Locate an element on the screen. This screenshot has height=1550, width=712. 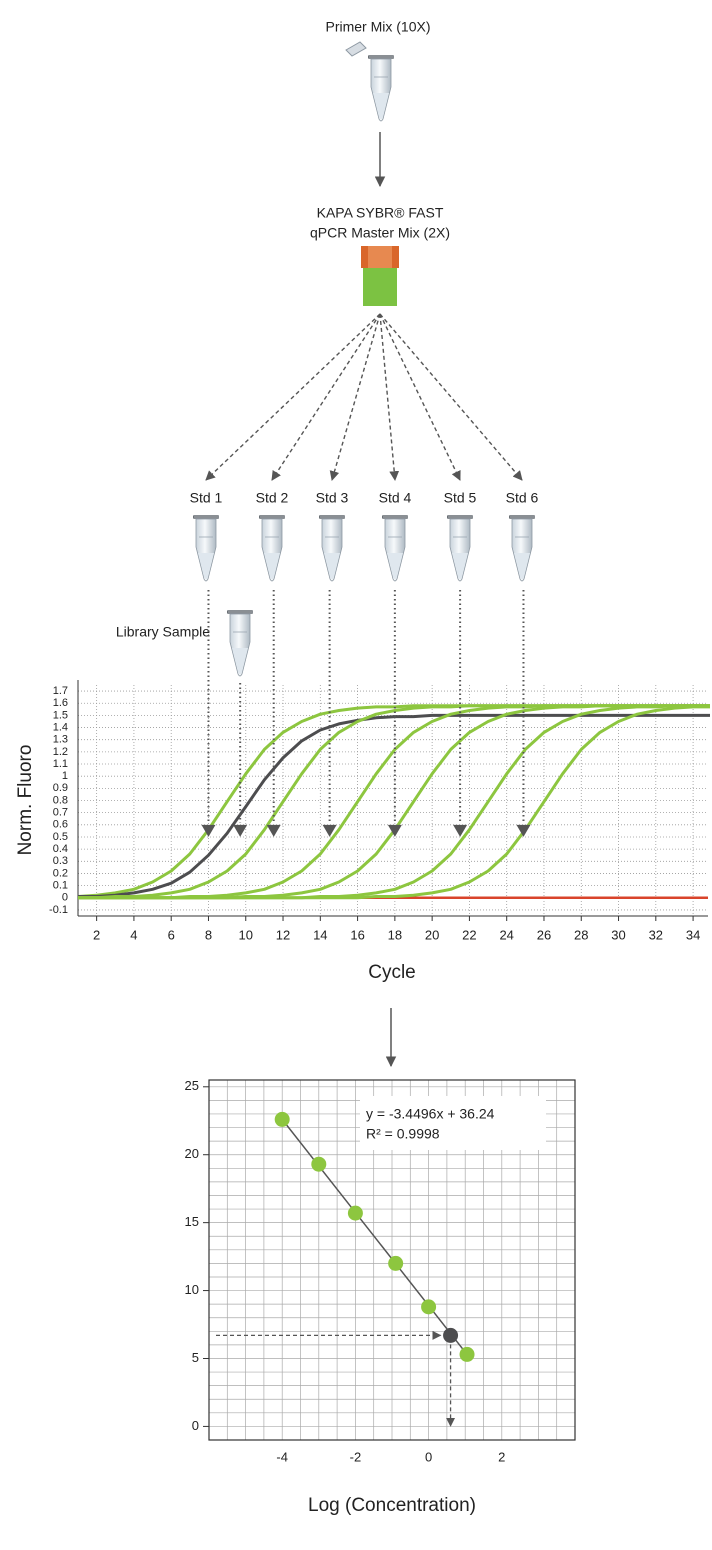
y-tick-label: 0.8 is located at coordinates (60, 800).